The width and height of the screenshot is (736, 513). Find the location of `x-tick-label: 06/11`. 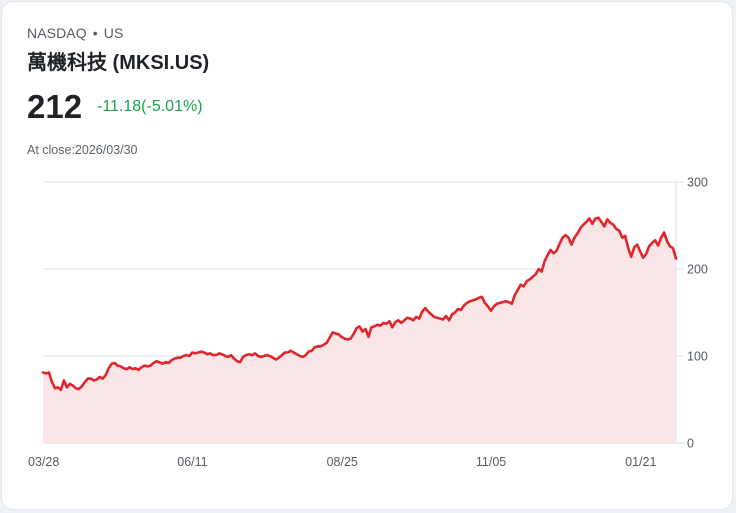

x-tick-label: 06/11 is located at coordinates (192, 462).